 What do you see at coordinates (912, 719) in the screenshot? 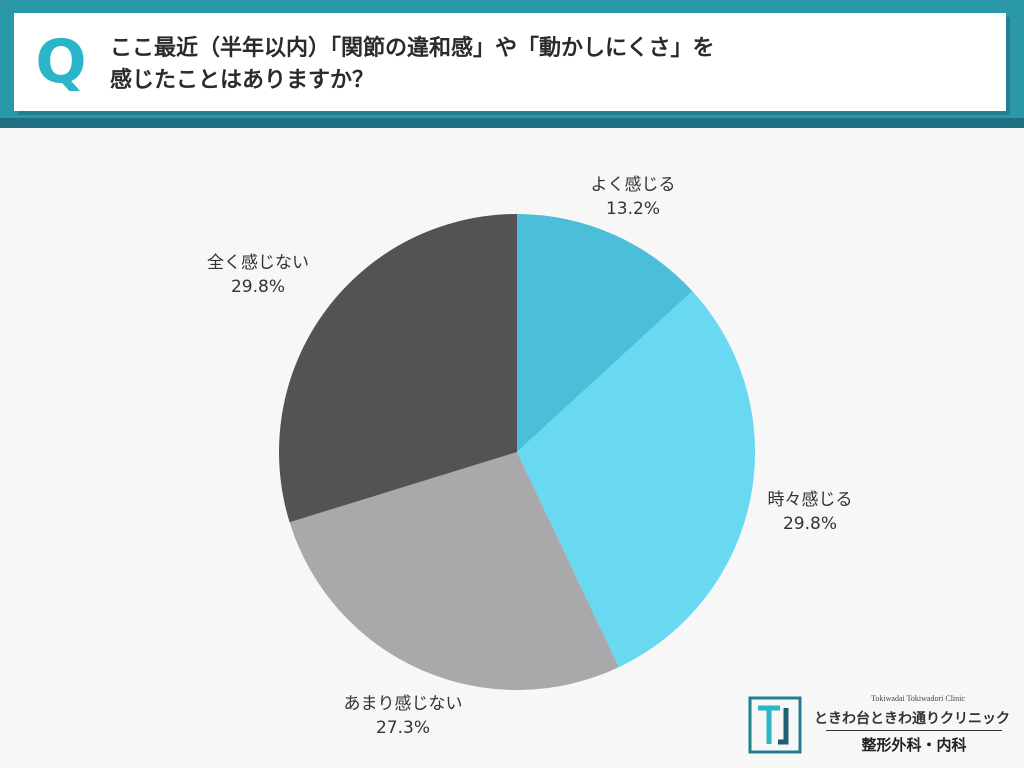
I see `clinic-name-jp: ときわ台ときわ通りクリニック` at bounding box center [912, 719].